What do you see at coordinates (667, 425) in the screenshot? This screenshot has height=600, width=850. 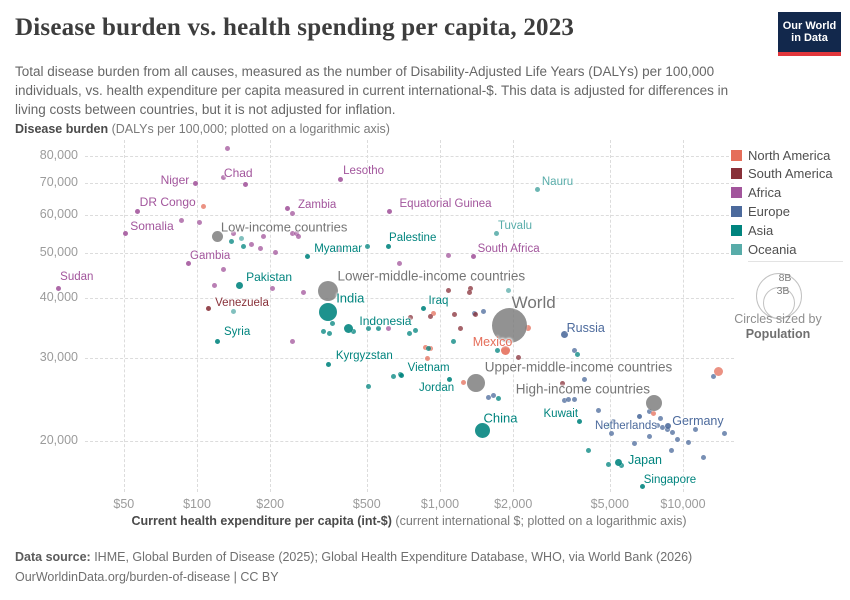 I see `data-point-germany` at bounding box center [667, 425].